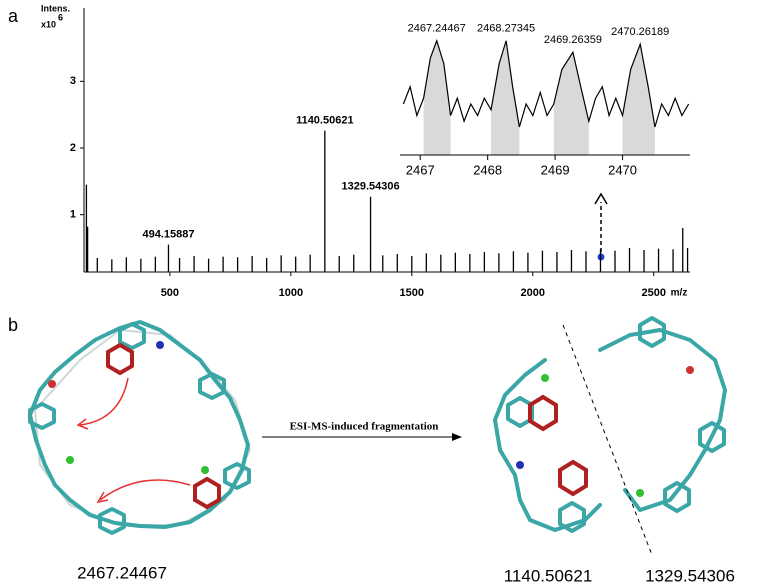 The width and height of the screenshot is (771, 587). I want to click on isotope-curve, so click(546, 83).